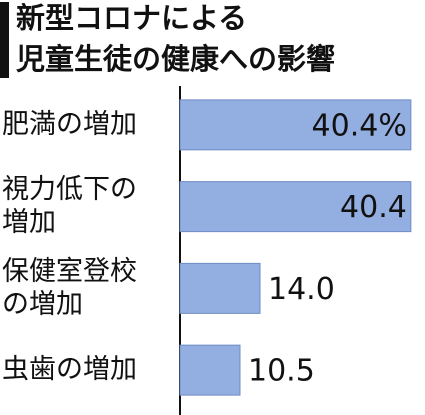 Image resolution: width=425 pixels, height=415 pixels. Describe the element at coordinates (69, 369) in the screenshot. I see `category-label: 虫歯の増加` at that location.